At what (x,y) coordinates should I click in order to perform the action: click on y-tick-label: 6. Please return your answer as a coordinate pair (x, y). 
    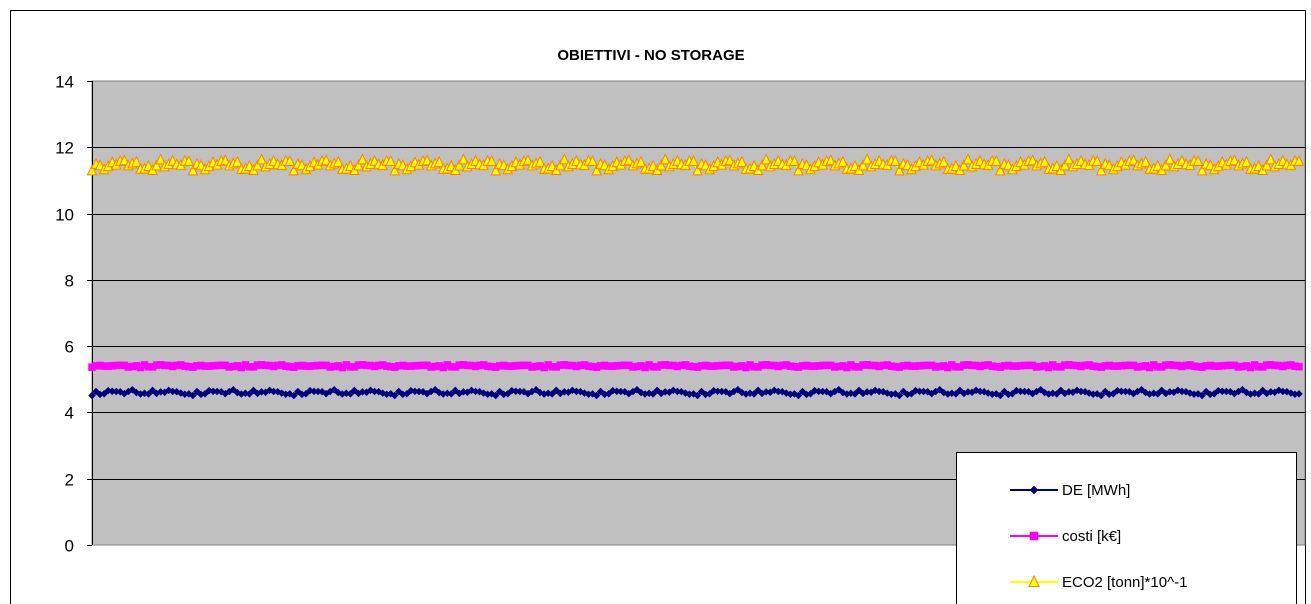
    Looking at the image, I should click on (69, 347).